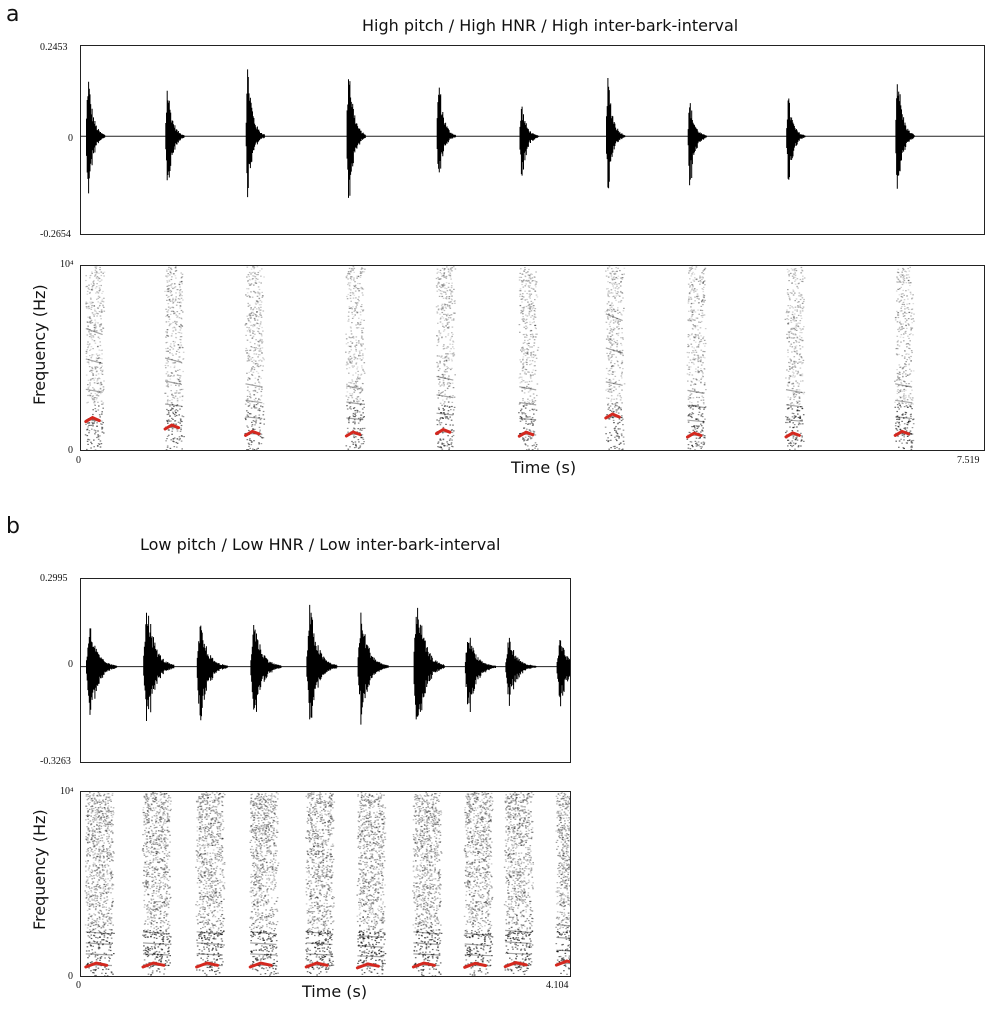 The width and height of the screenshot is (1002, 1009). I want to click on spectrogram-b-frame, so click(325, 884).